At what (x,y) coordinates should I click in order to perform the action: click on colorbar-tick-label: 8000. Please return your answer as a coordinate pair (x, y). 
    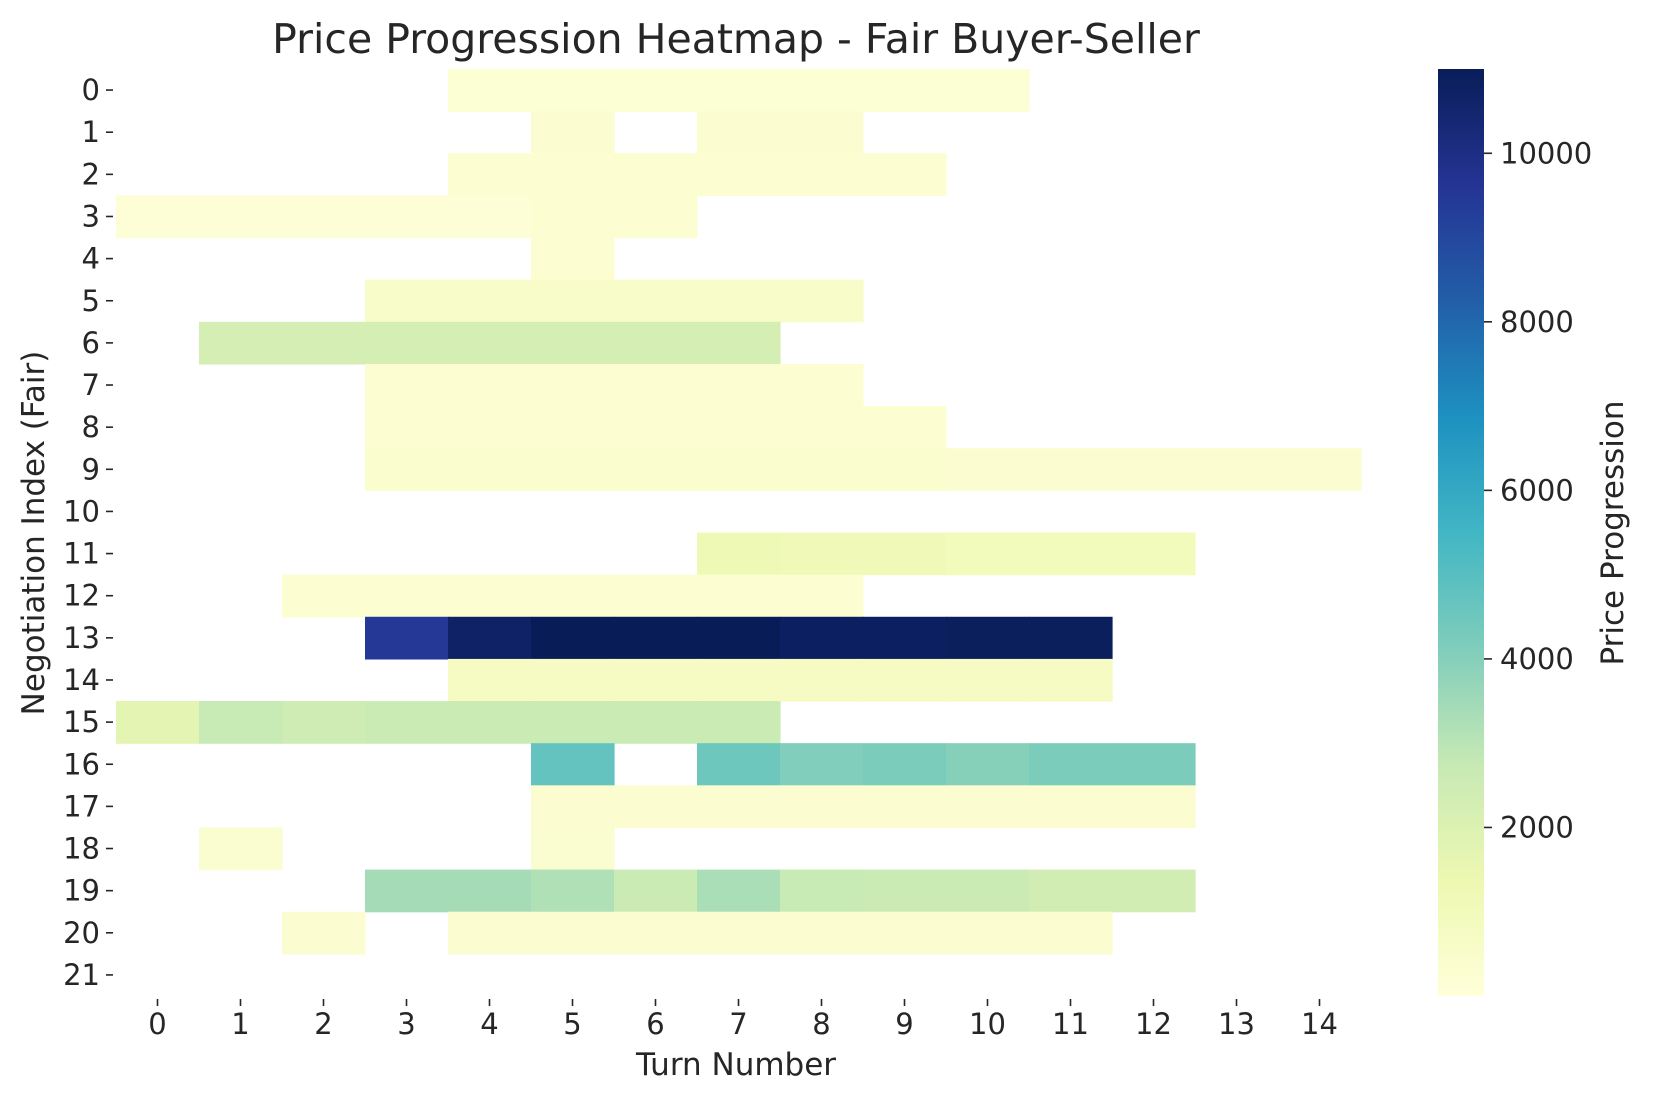
    Looking at the image, I should click on (1537, 322).